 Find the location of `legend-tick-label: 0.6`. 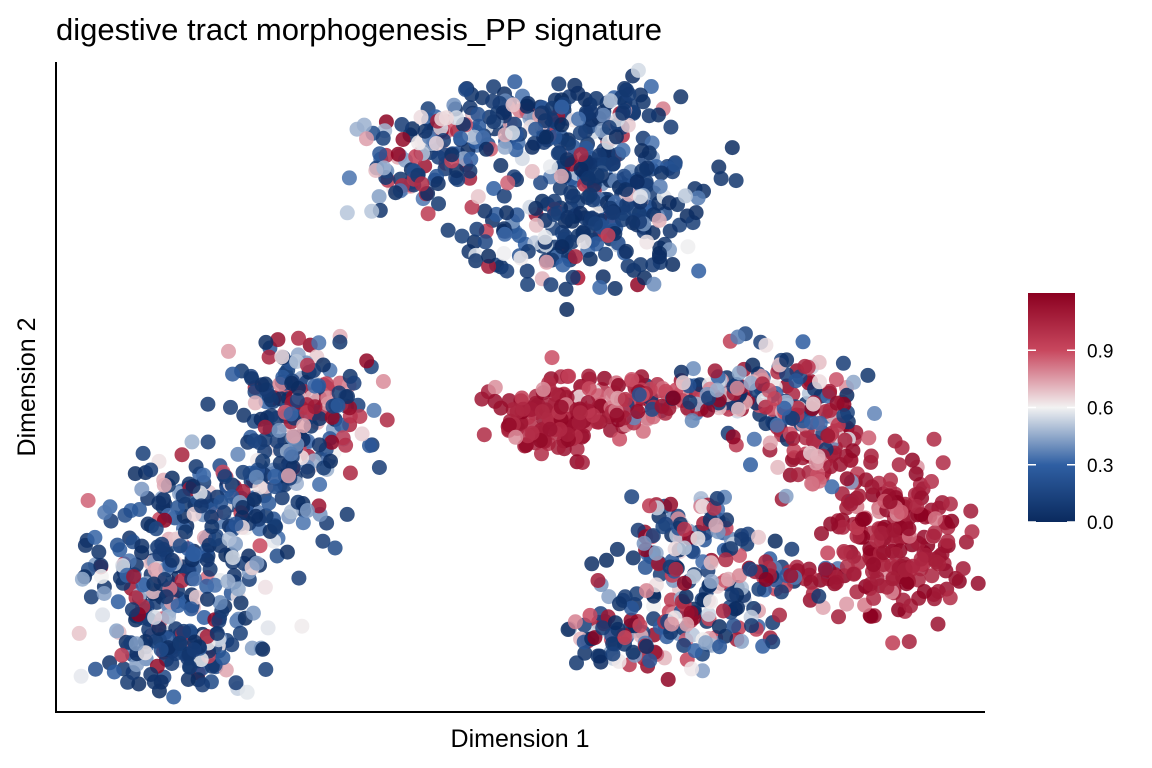

legend-tick-label: 0.6 is located at coordinates (1100, 409).